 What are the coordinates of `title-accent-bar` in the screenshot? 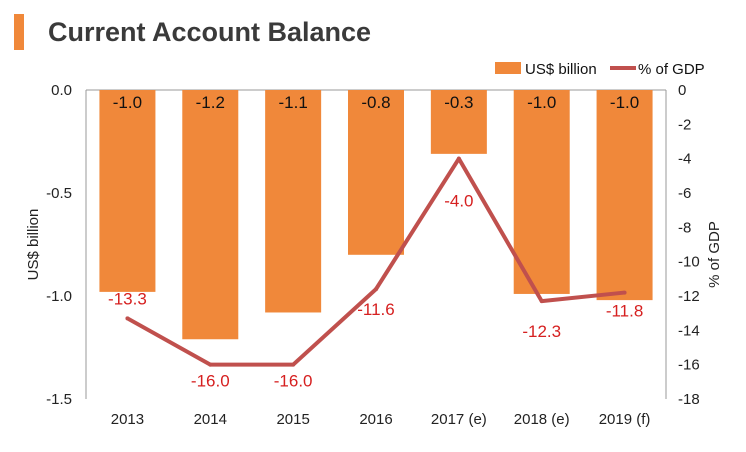 It's located at (19, 32).